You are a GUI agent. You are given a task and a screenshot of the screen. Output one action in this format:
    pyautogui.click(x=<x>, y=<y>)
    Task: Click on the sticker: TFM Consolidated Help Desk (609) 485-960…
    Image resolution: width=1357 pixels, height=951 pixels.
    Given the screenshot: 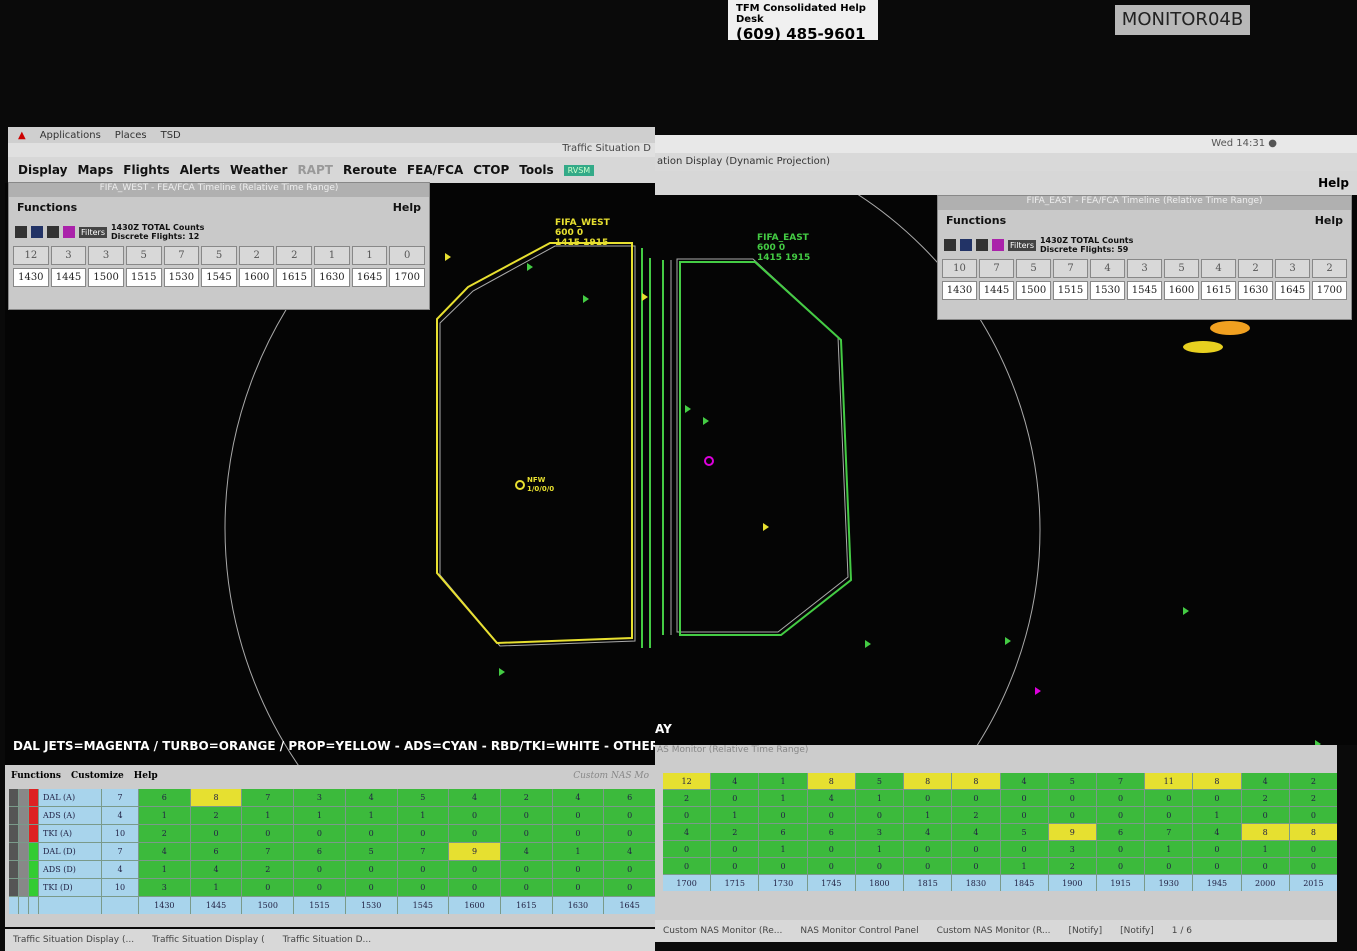 What is the action you would take?
    pyautogui.click(x=803, y=21)
    